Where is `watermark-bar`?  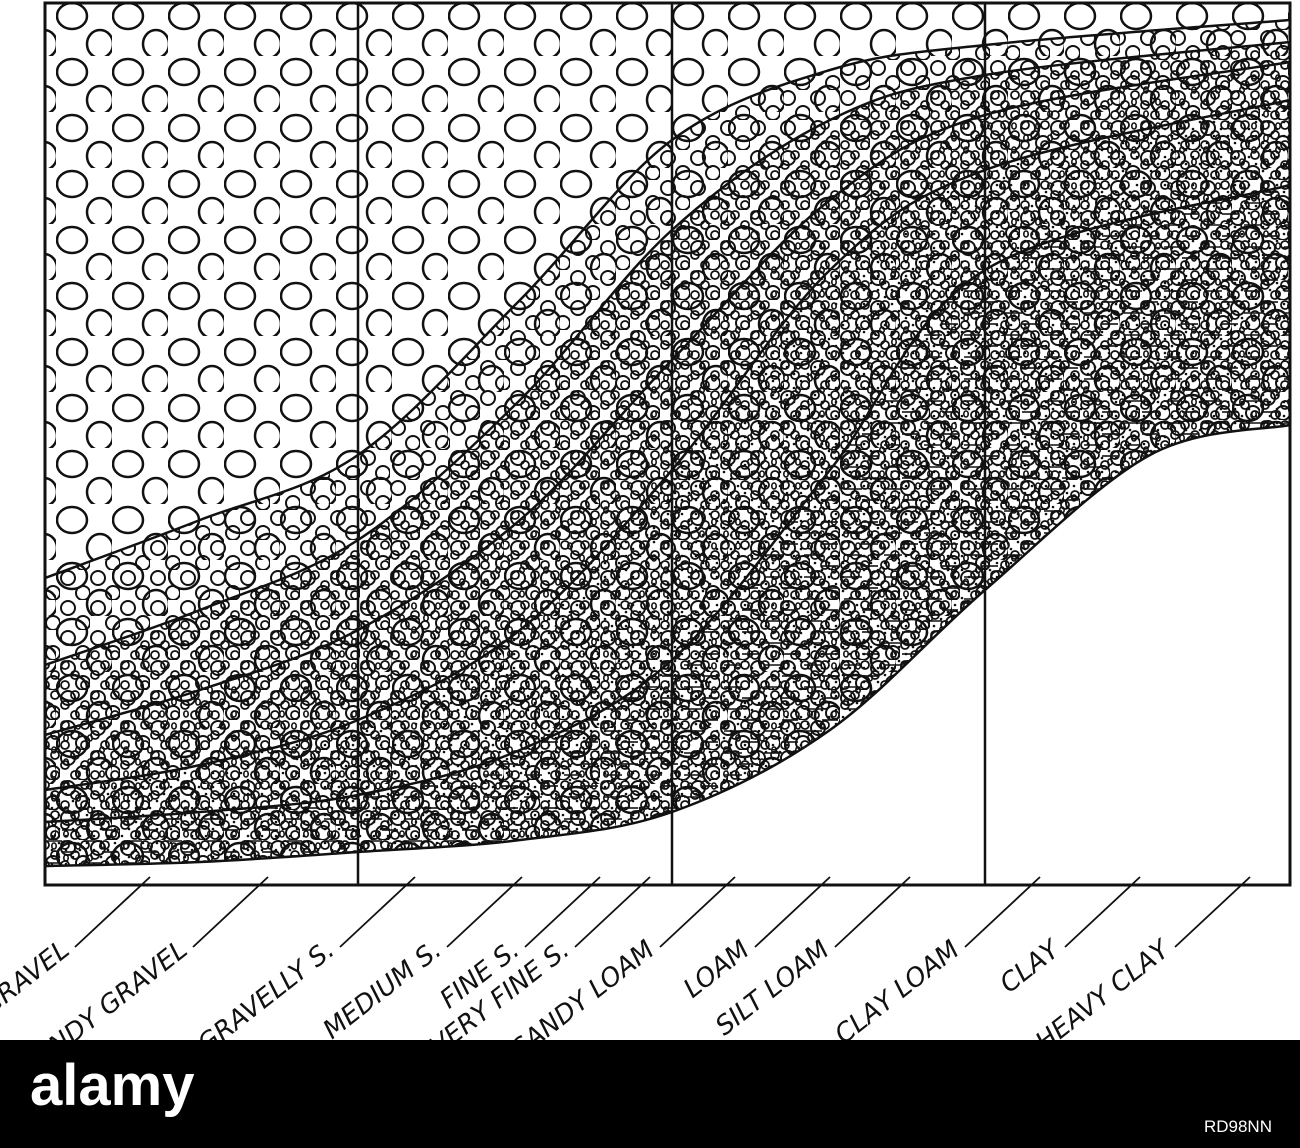 watermark-bar is located at coordinates (650, 1094).